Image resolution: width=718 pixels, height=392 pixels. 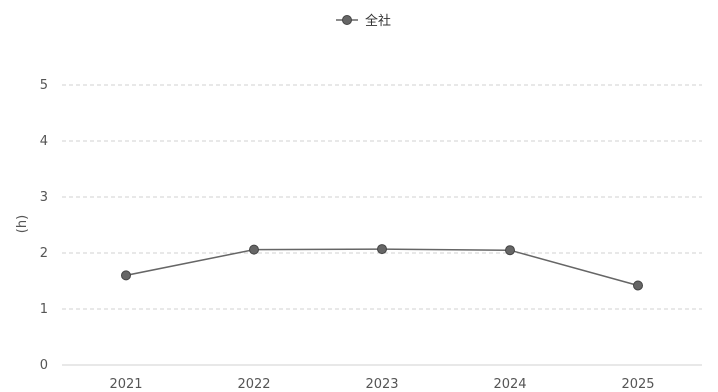 I want to click on data-point-2022, so click(x=254, y=249).